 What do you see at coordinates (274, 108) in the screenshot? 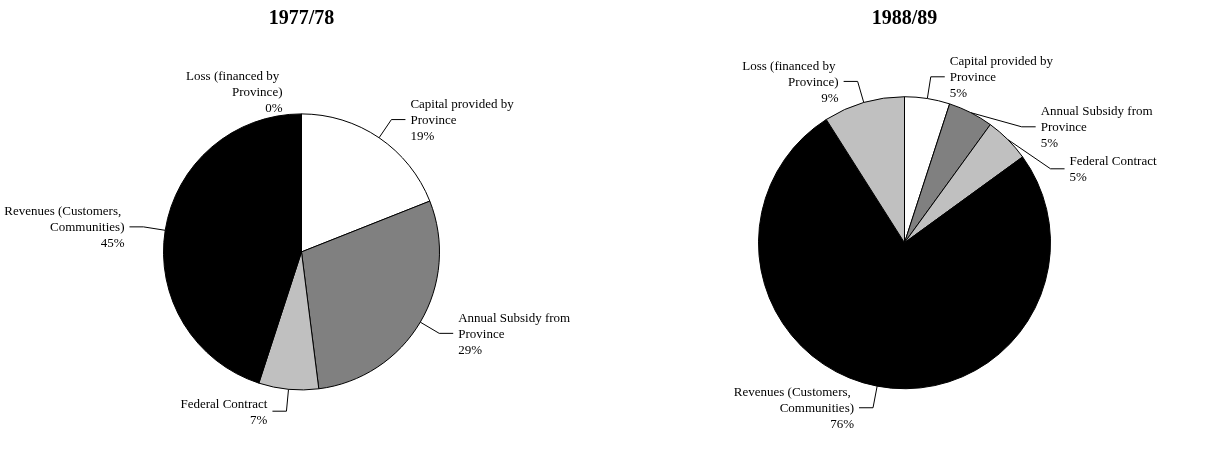
I see `text: 0%` at bounding box center [274, 108].